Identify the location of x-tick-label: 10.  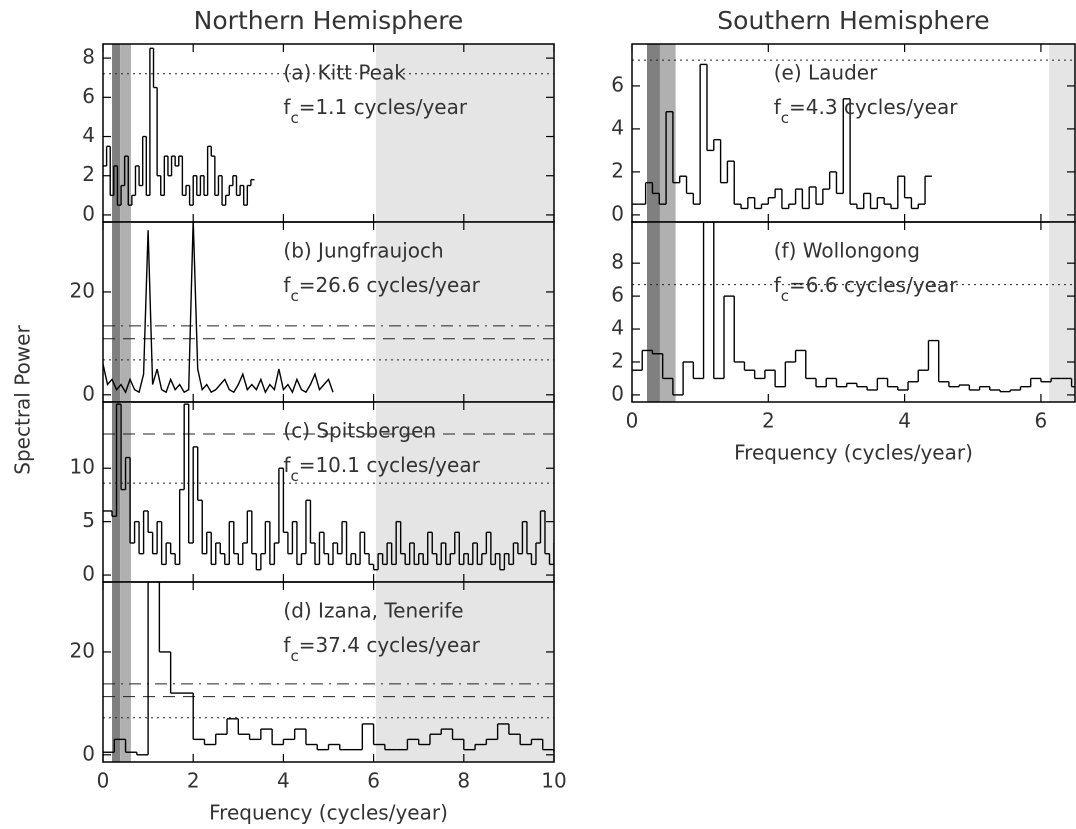
(553, 781).